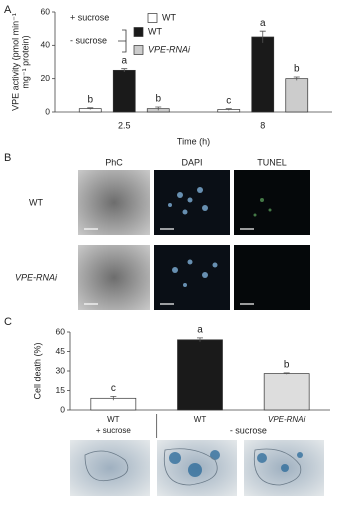  Describe the element at coordinates (36, 202) in the screenshot. I see `row-label: WT` at that location.